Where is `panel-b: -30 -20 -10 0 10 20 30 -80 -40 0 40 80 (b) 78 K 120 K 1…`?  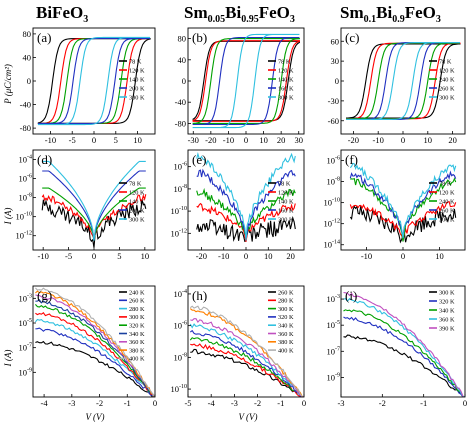 panel-b: -30 -20 -10 0 10 20 30 -80 -40 0 40 80 (b) 78 K 120 K 1… is located at coordinates (240, 86).